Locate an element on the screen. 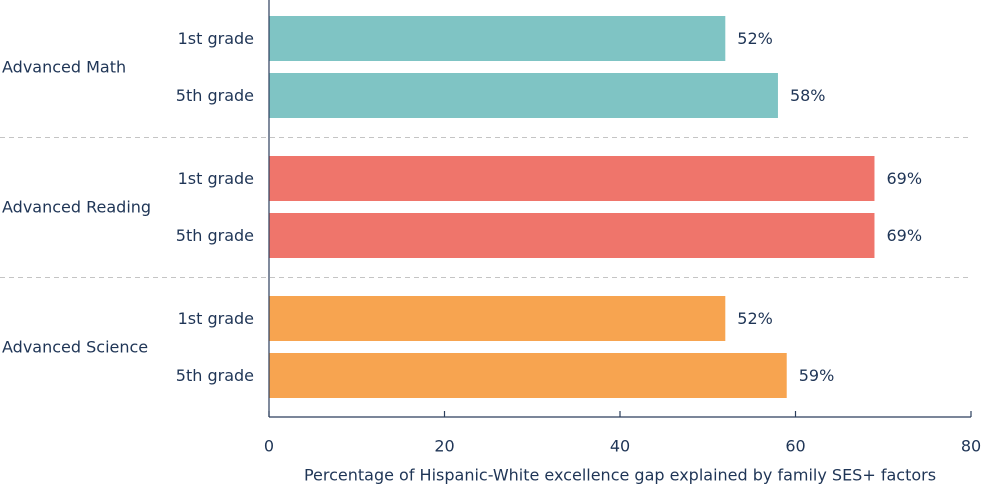 Image resolution: width=983 pixels, height=487 pixels. value-label: 59% is located at coordinates (817, 375).